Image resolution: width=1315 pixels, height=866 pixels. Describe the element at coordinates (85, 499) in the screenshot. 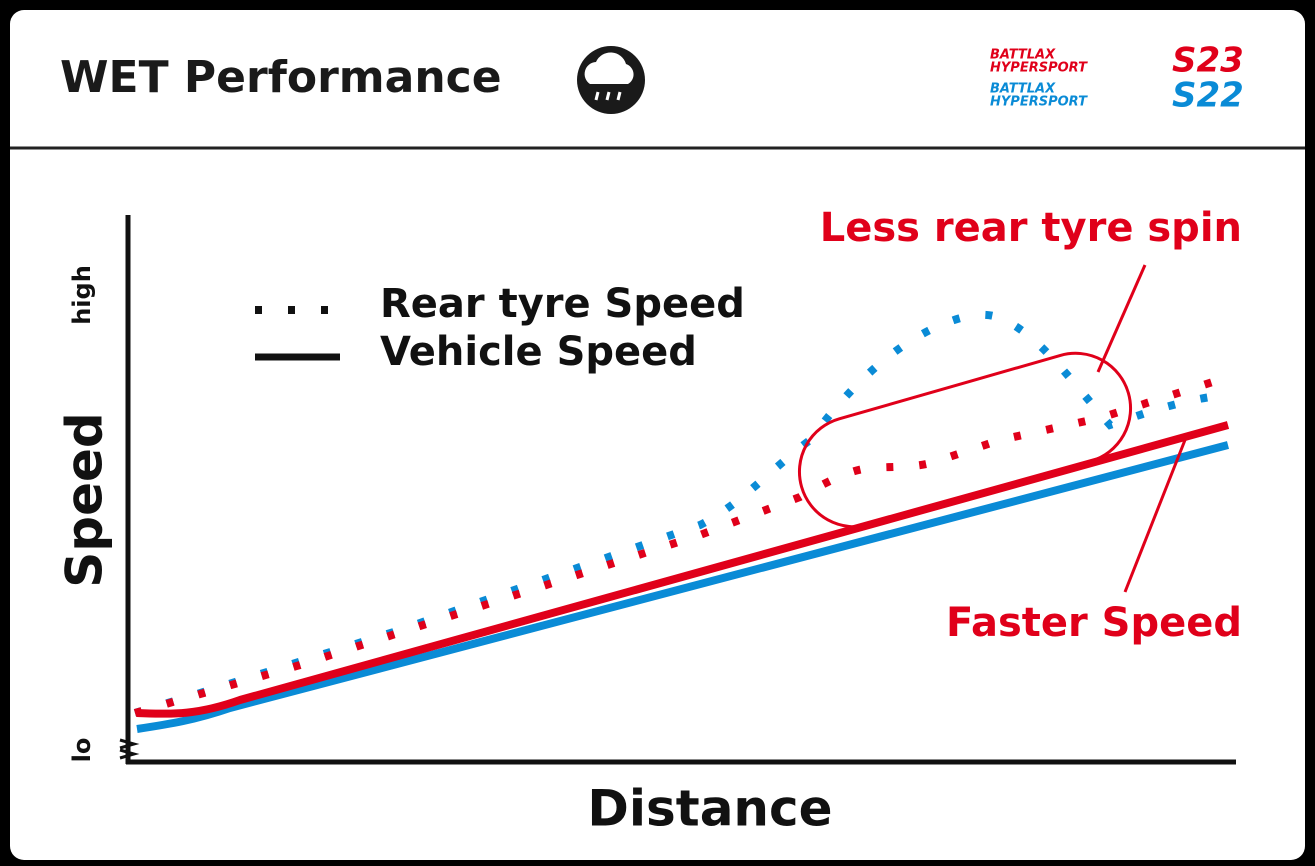

I see `y-axis-label: Speed` at that location.